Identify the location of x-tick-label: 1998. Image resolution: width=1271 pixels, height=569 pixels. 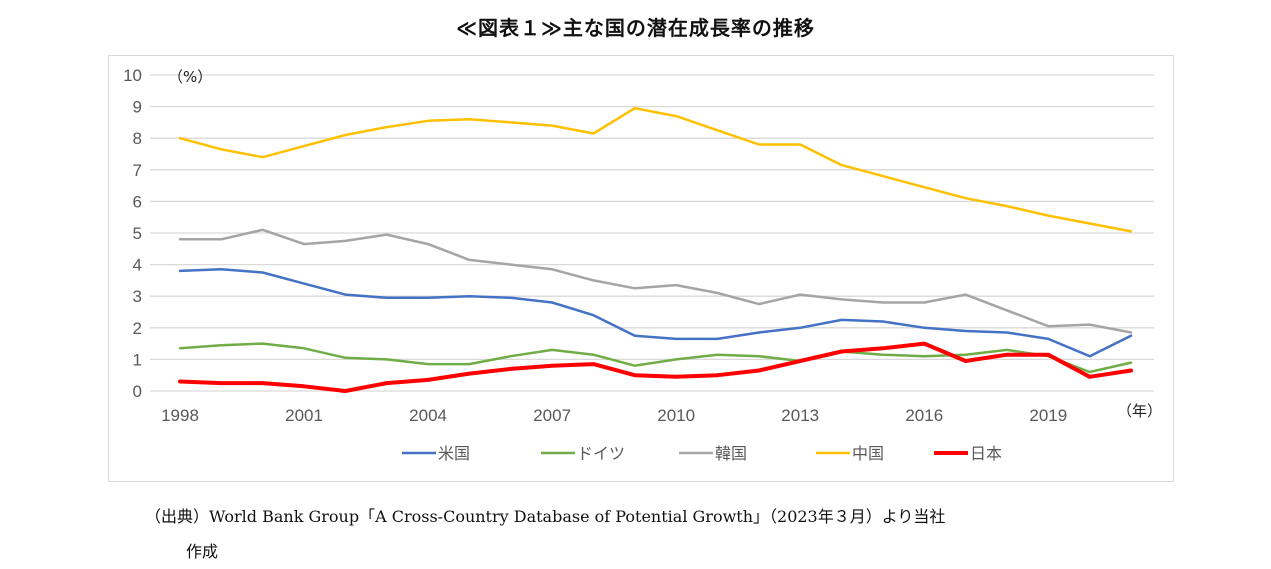
(180, 415).